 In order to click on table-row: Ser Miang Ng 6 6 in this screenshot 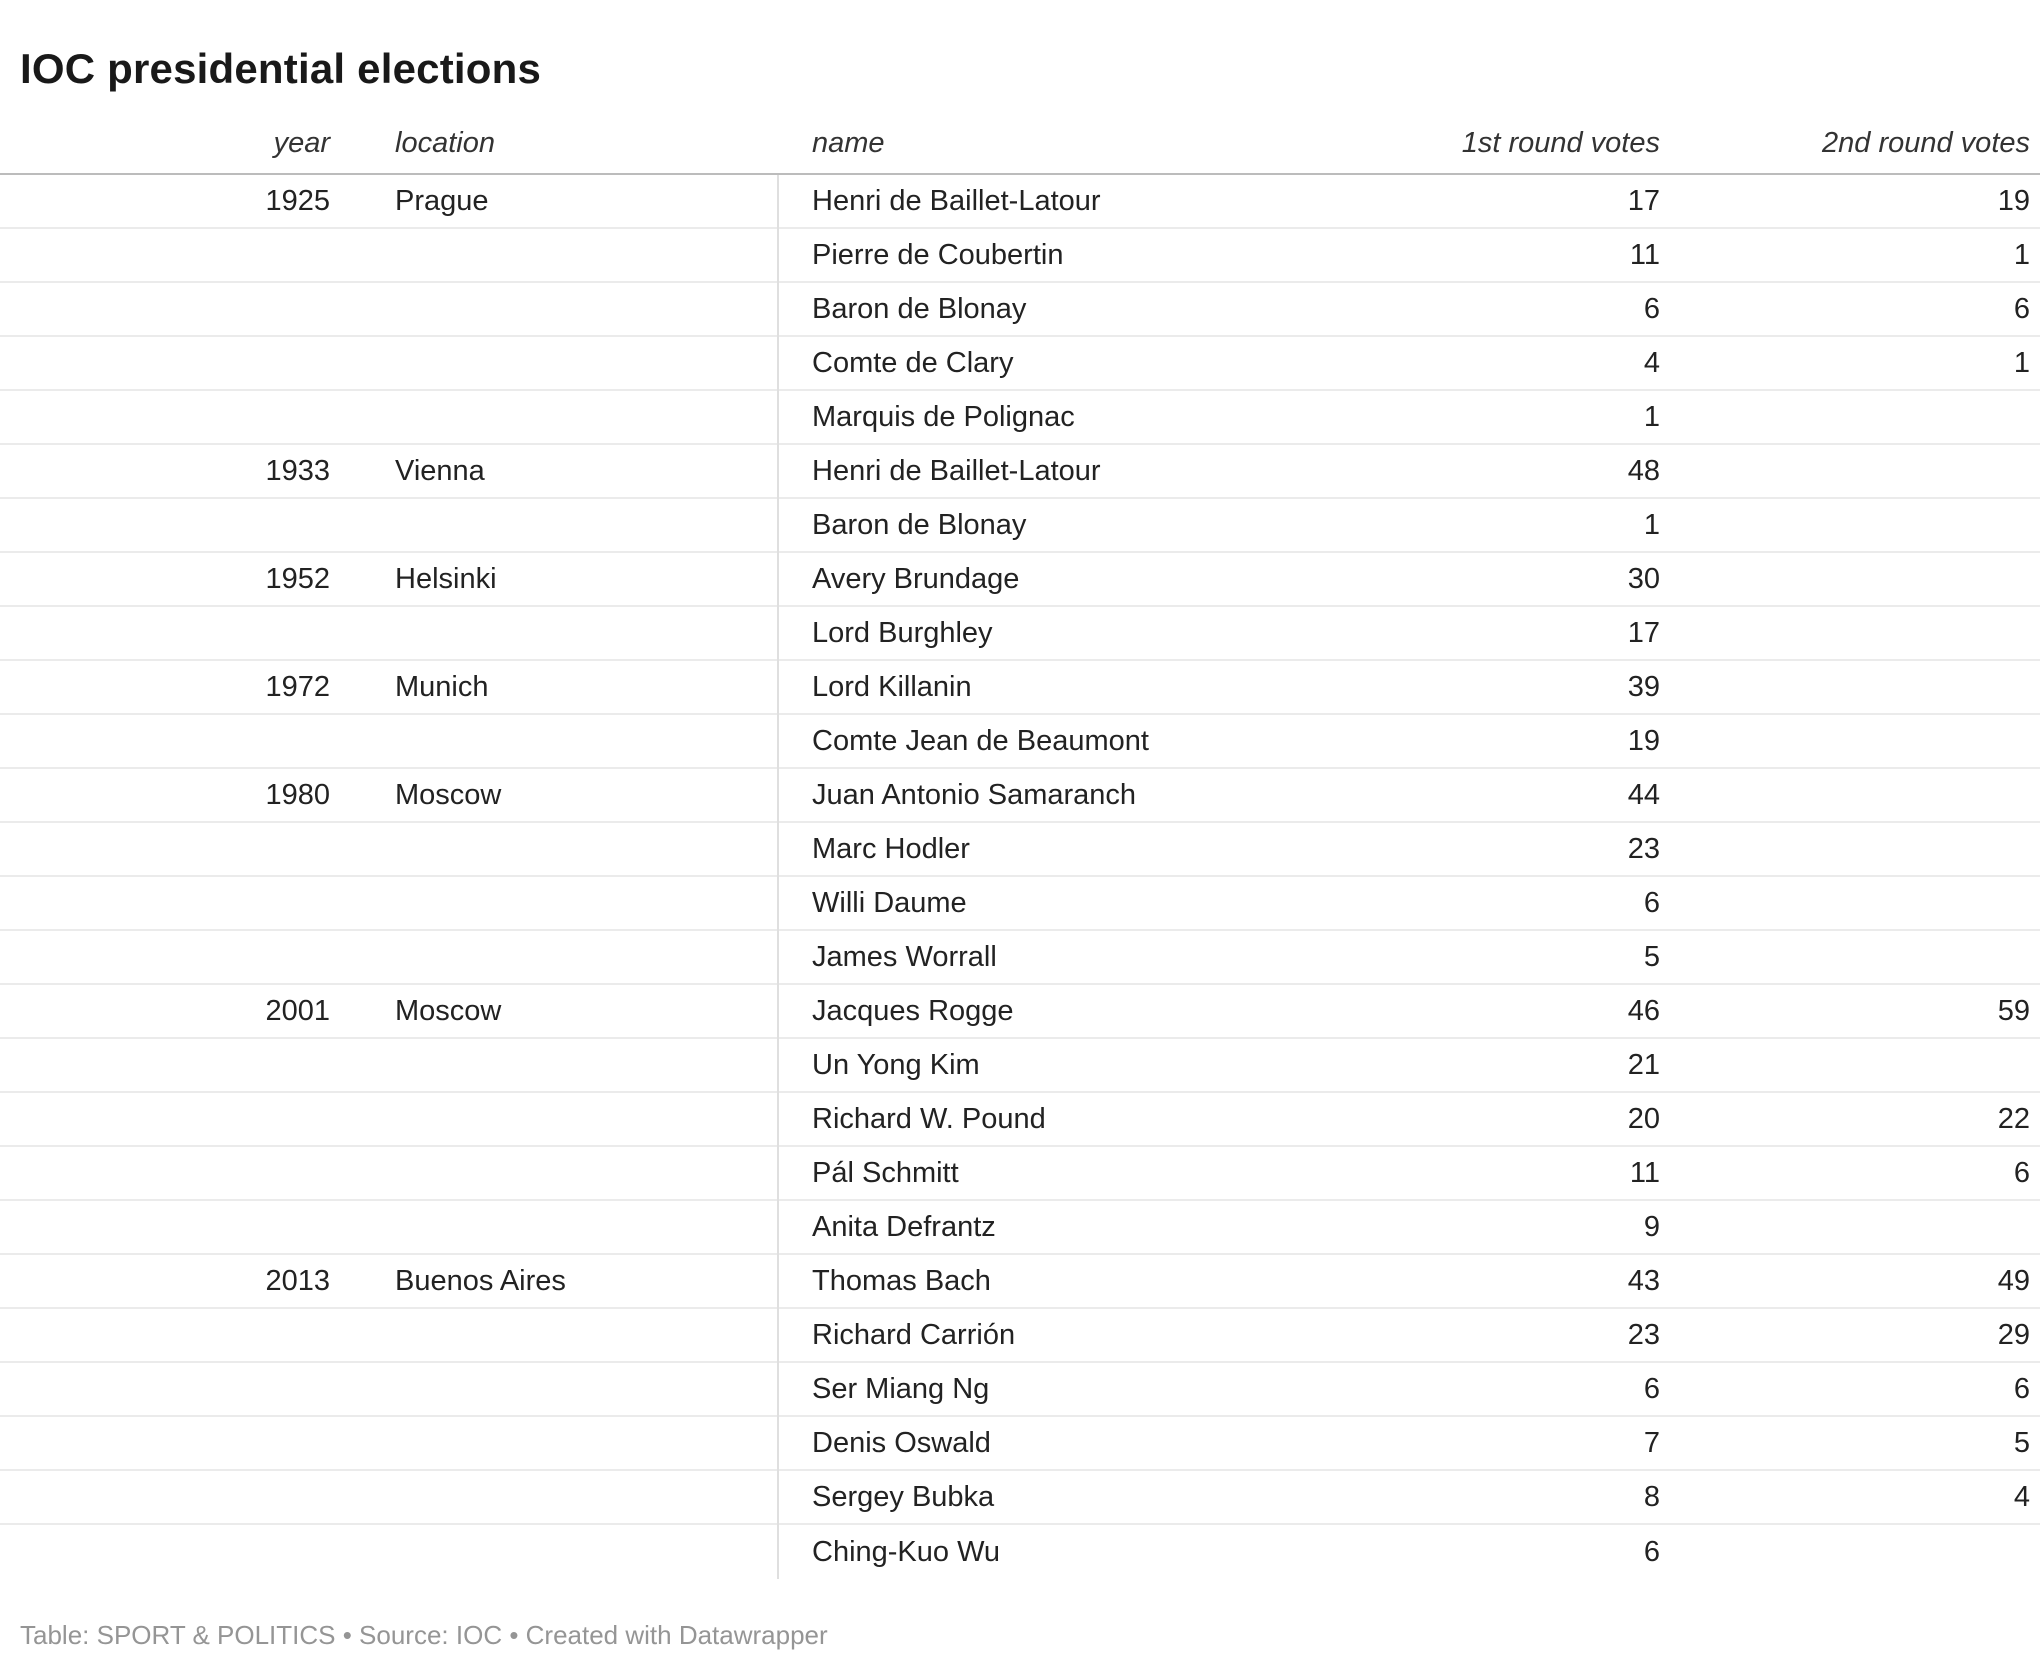, I will do `click(1020, 1390)`.